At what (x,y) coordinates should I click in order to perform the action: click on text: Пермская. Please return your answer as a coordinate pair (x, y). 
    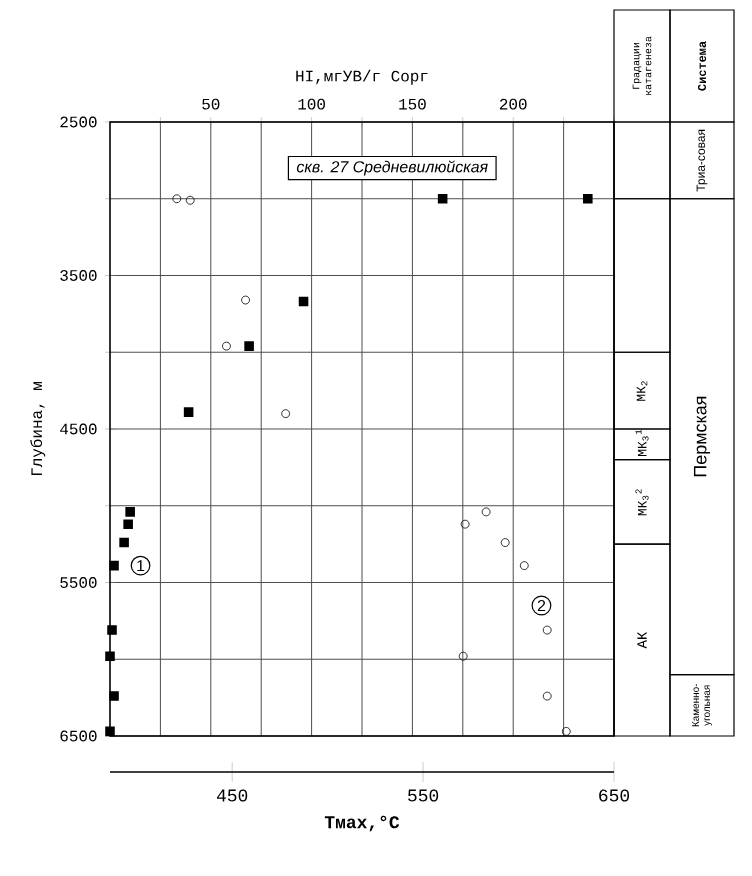
    Looking at the image, I should click on (702, 436).